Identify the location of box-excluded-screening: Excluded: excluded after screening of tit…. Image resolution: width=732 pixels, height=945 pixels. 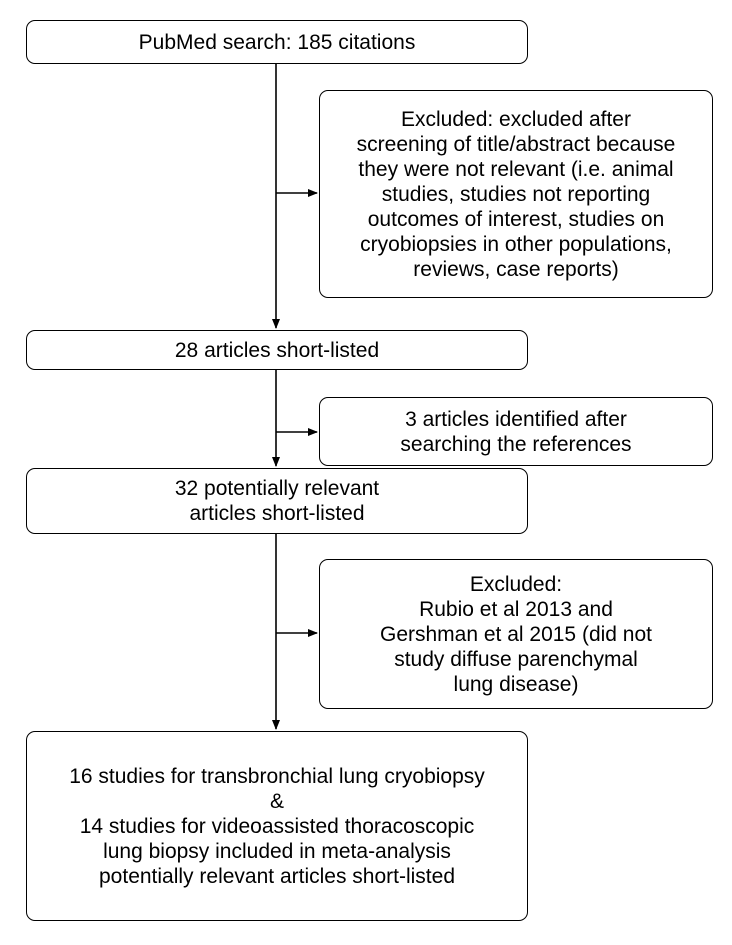
(516, 194).